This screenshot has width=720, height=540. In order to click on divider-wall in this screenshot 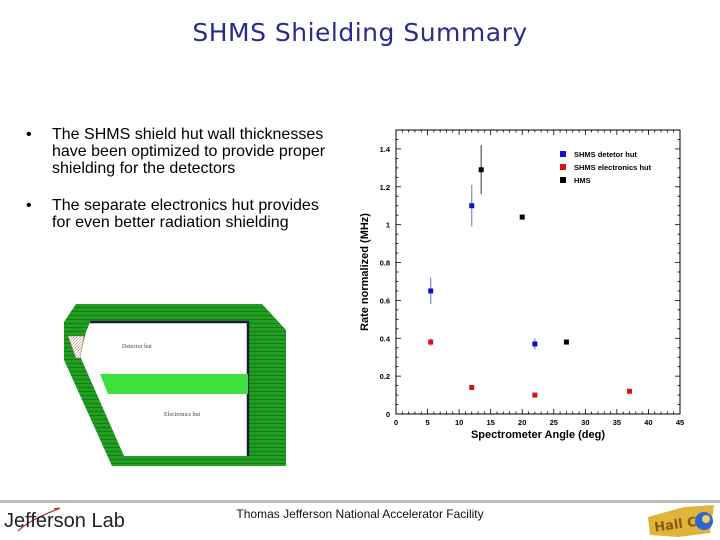, I will do `click(174, 384)`.